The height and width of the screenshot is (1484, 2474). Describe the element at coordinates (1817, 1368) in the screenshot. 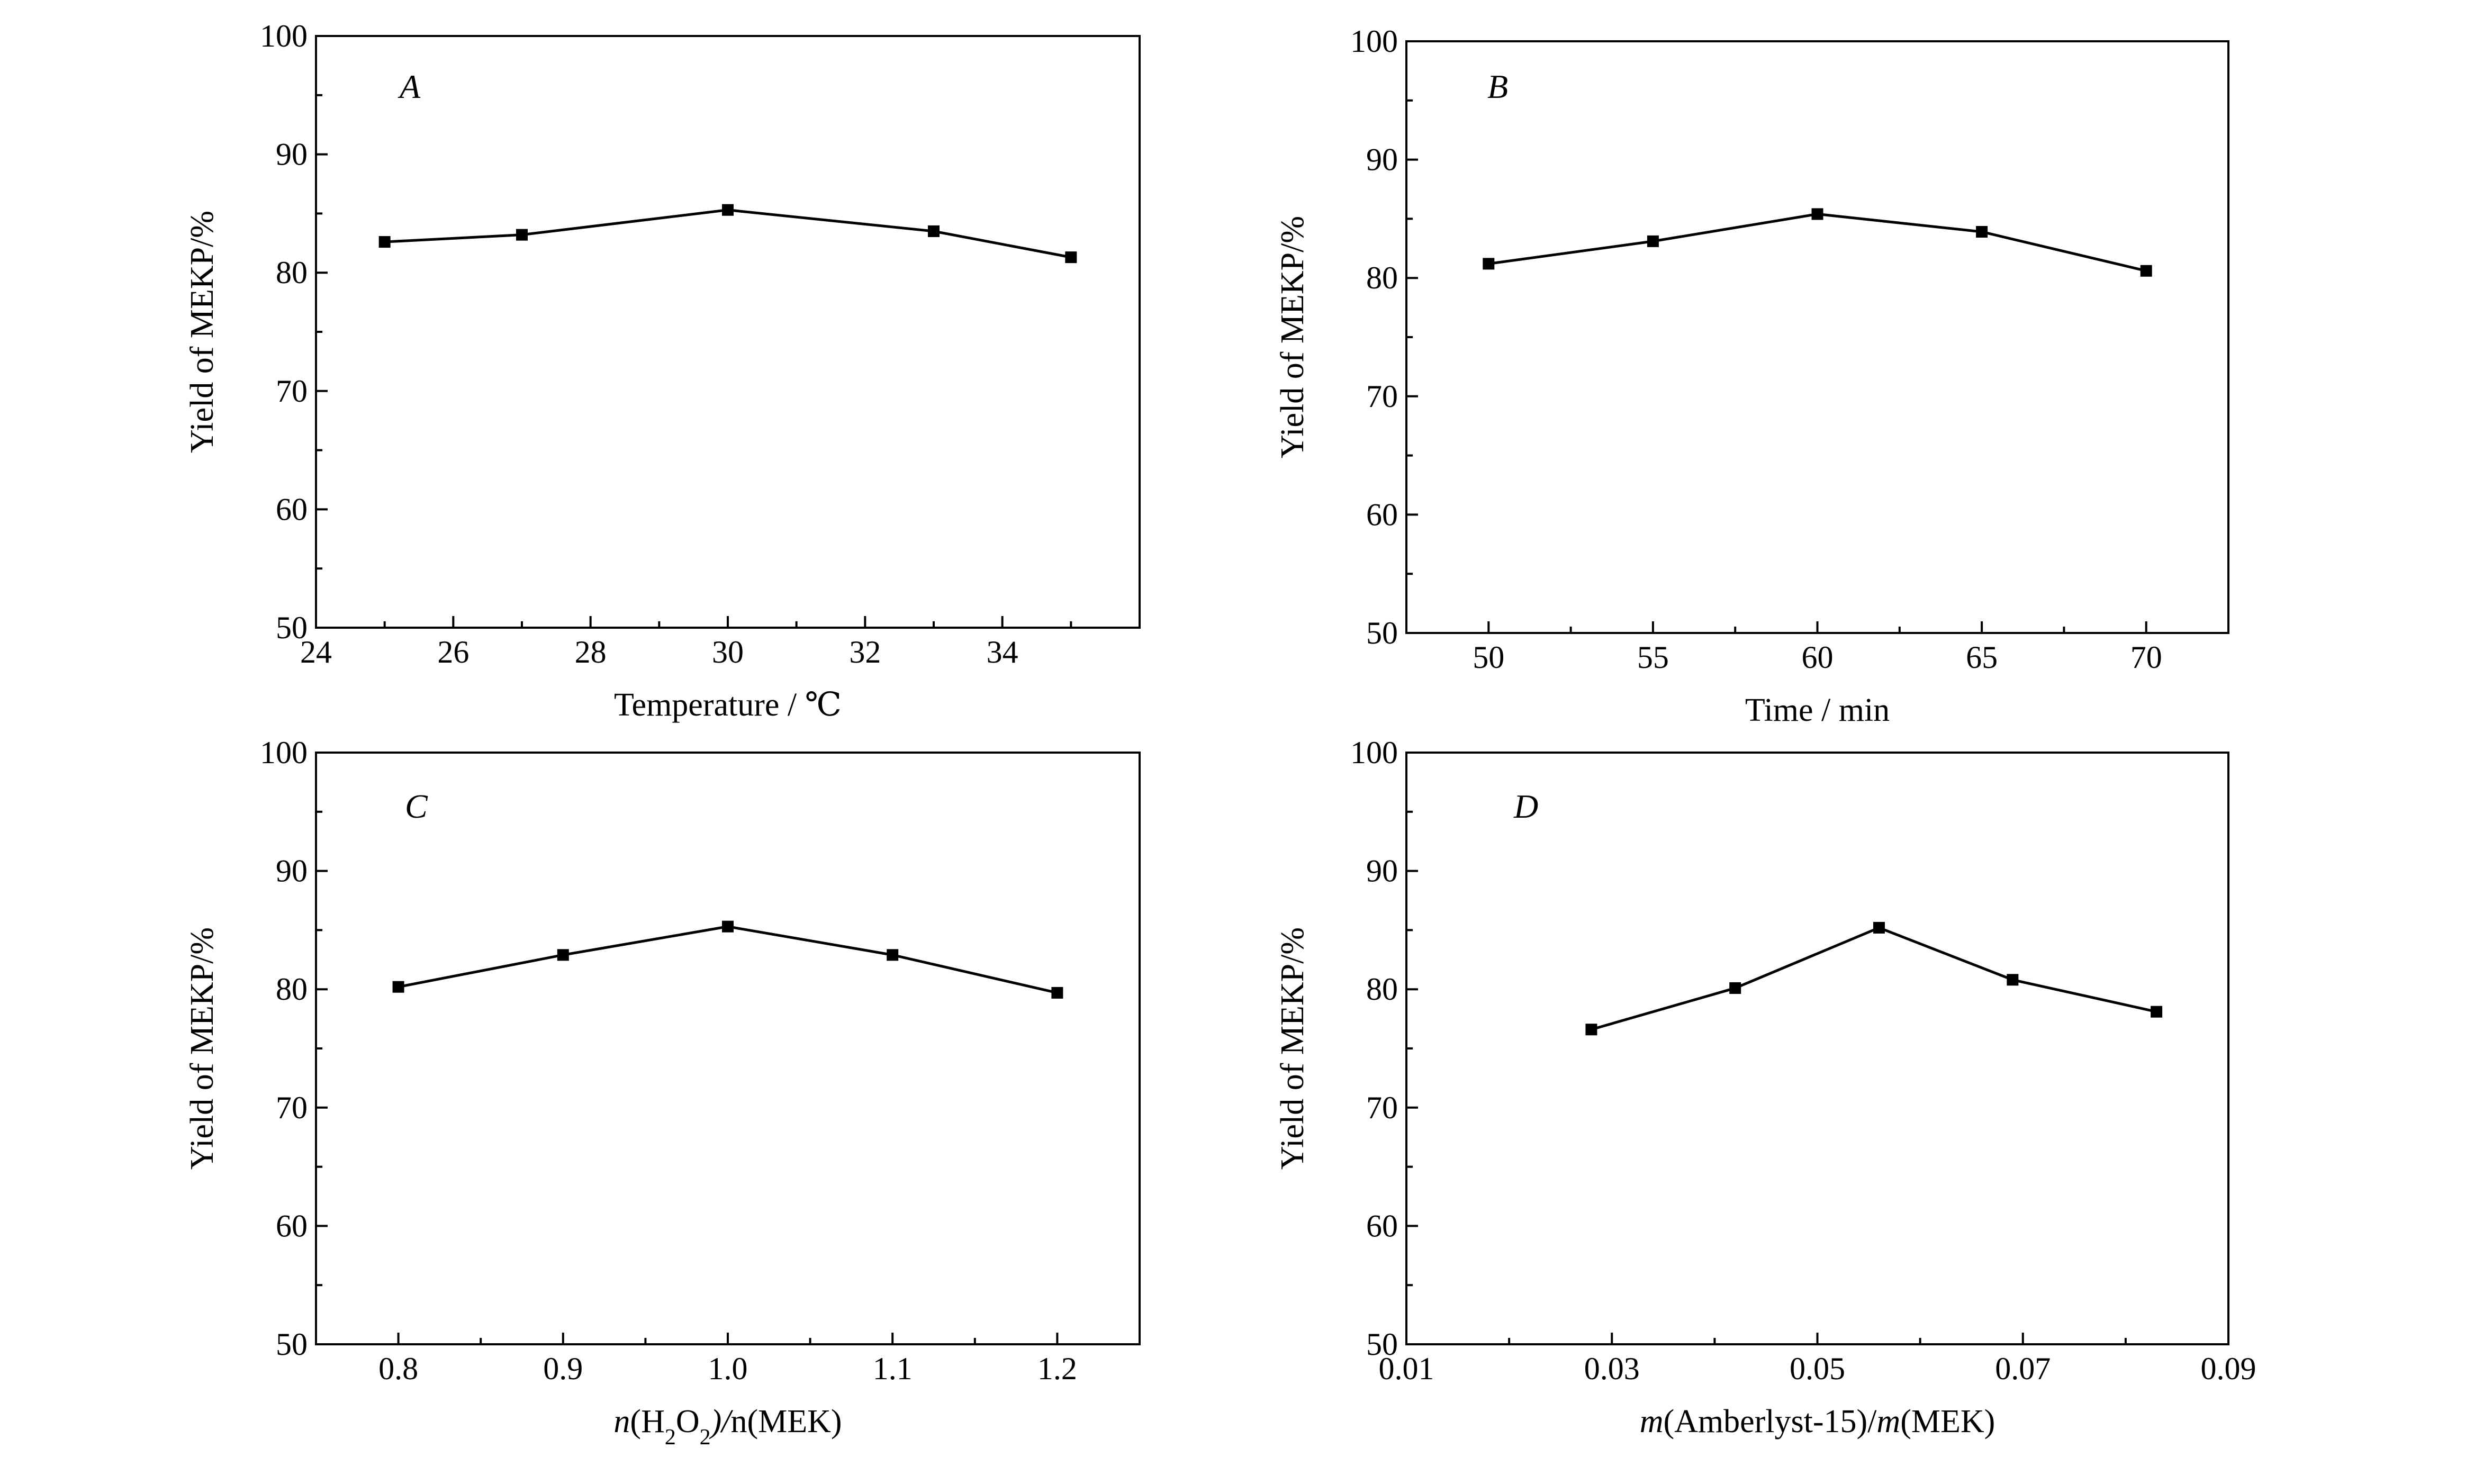

I see `x-tick-label: 0.05` at that location.